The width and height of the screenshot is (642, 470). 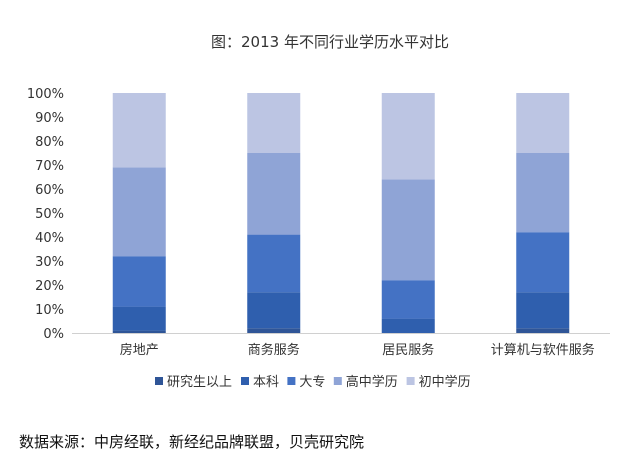 What do you see at coordinates (408, 350) in the screenshot?
I see `category-label: 居民服务` at bounding box center [408, 350].